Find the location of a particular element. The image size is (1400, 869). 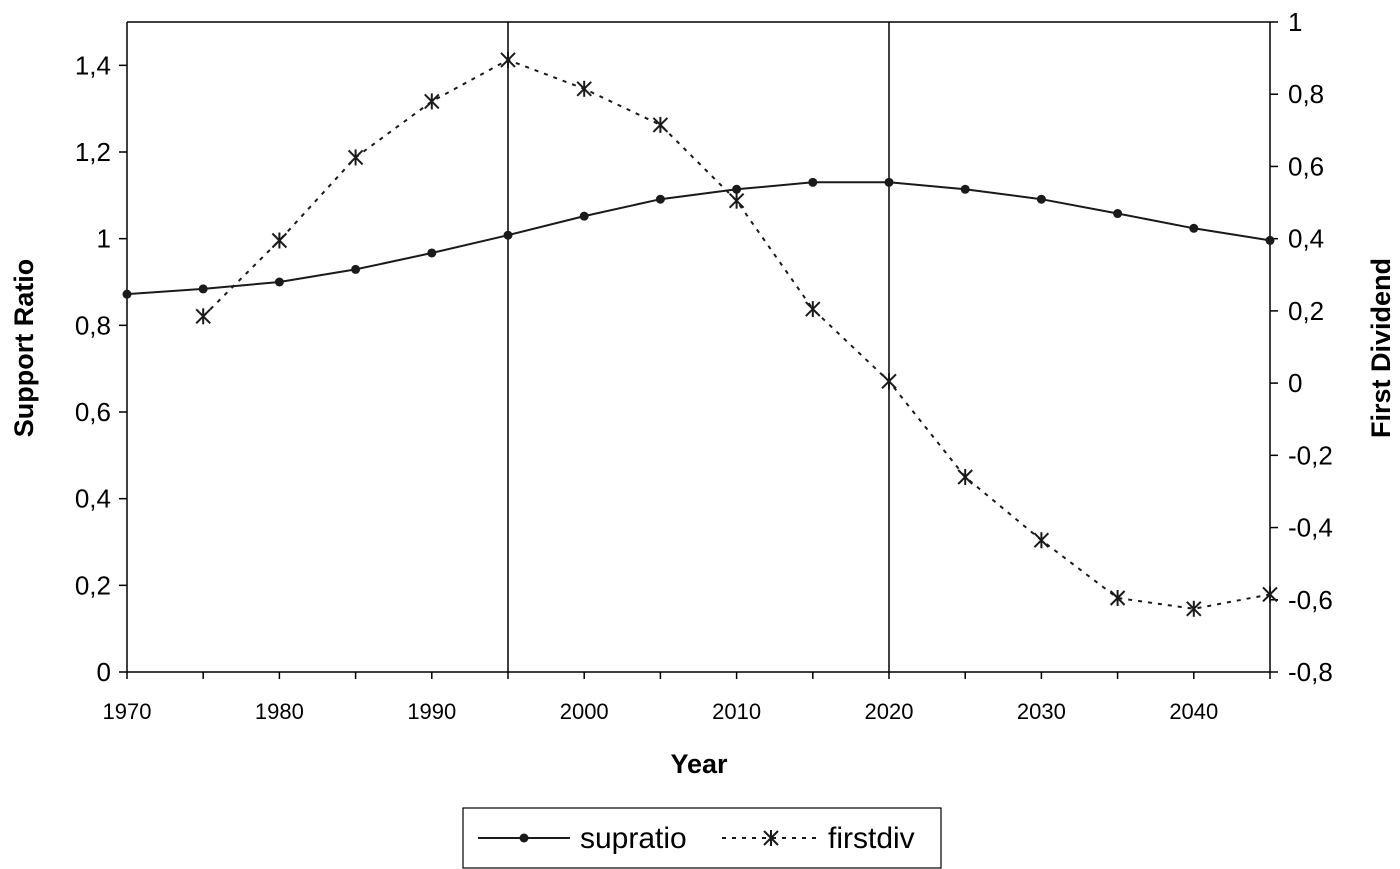

x-tick-label: 2040 is located at coordinates (1193, 711).